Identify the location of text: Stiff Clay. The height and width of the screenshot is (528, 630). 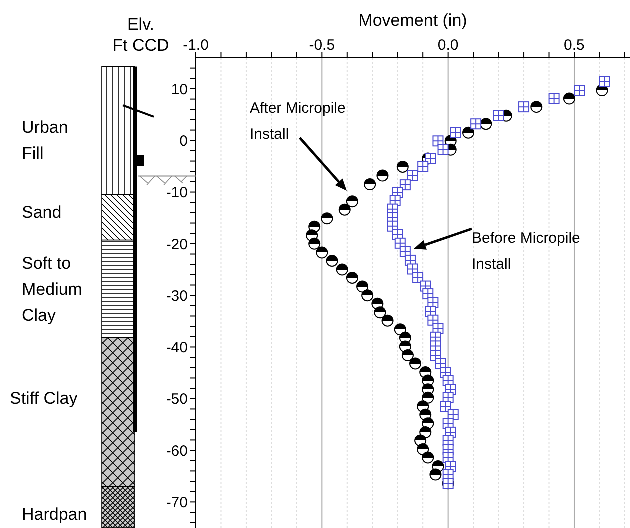
(44, 399).